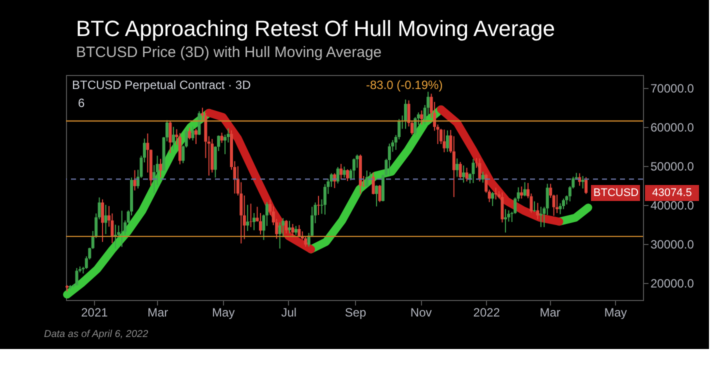  What do you see at coordinates (672, 88) in the screenshot?
I see `y-tick-label: 70000.0` at bounding box center [672, 88].